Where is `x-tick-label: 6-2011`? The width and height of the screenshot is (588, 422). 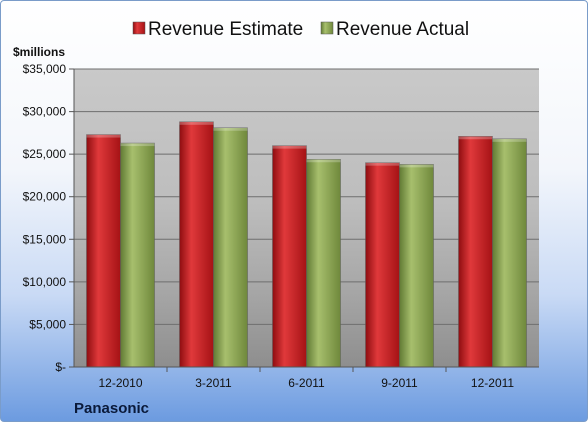
x-tick-label: 6-2011 is located at coordinates (306, 383).